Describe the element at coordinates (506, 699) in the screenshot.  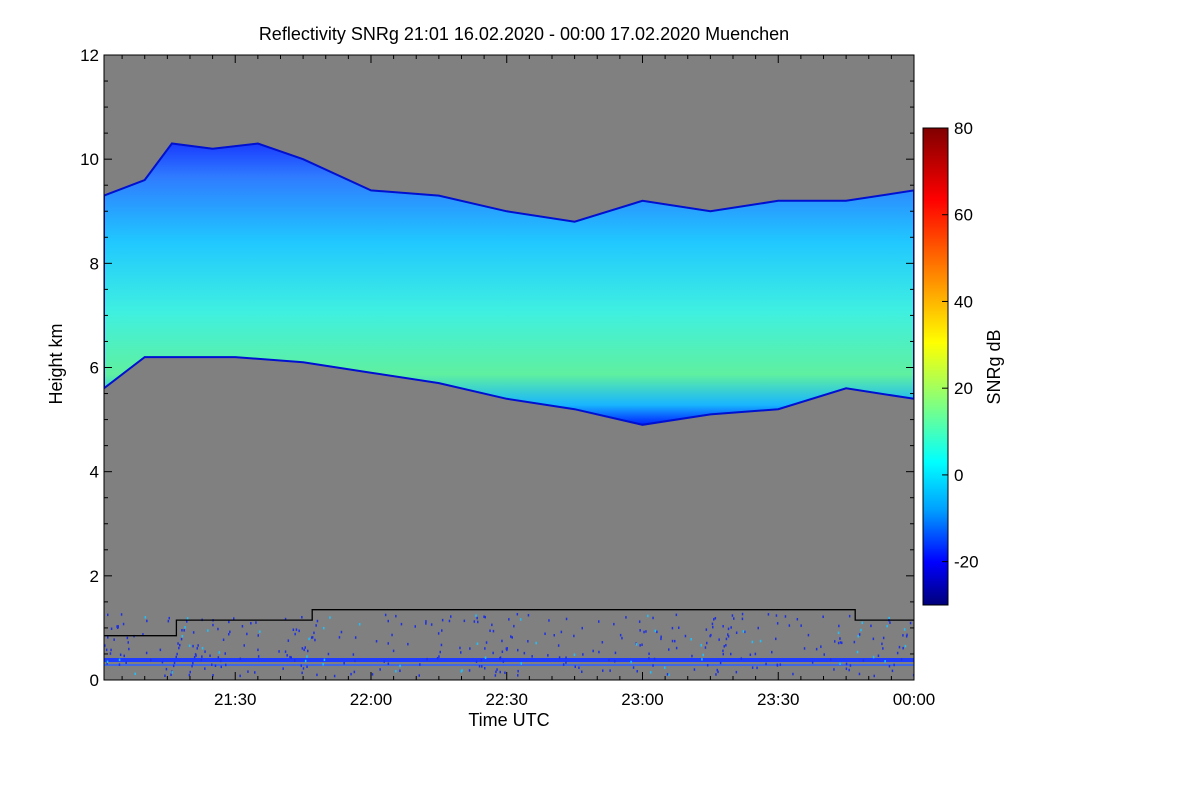
I see `x-tick-label: 22:30` at that location.